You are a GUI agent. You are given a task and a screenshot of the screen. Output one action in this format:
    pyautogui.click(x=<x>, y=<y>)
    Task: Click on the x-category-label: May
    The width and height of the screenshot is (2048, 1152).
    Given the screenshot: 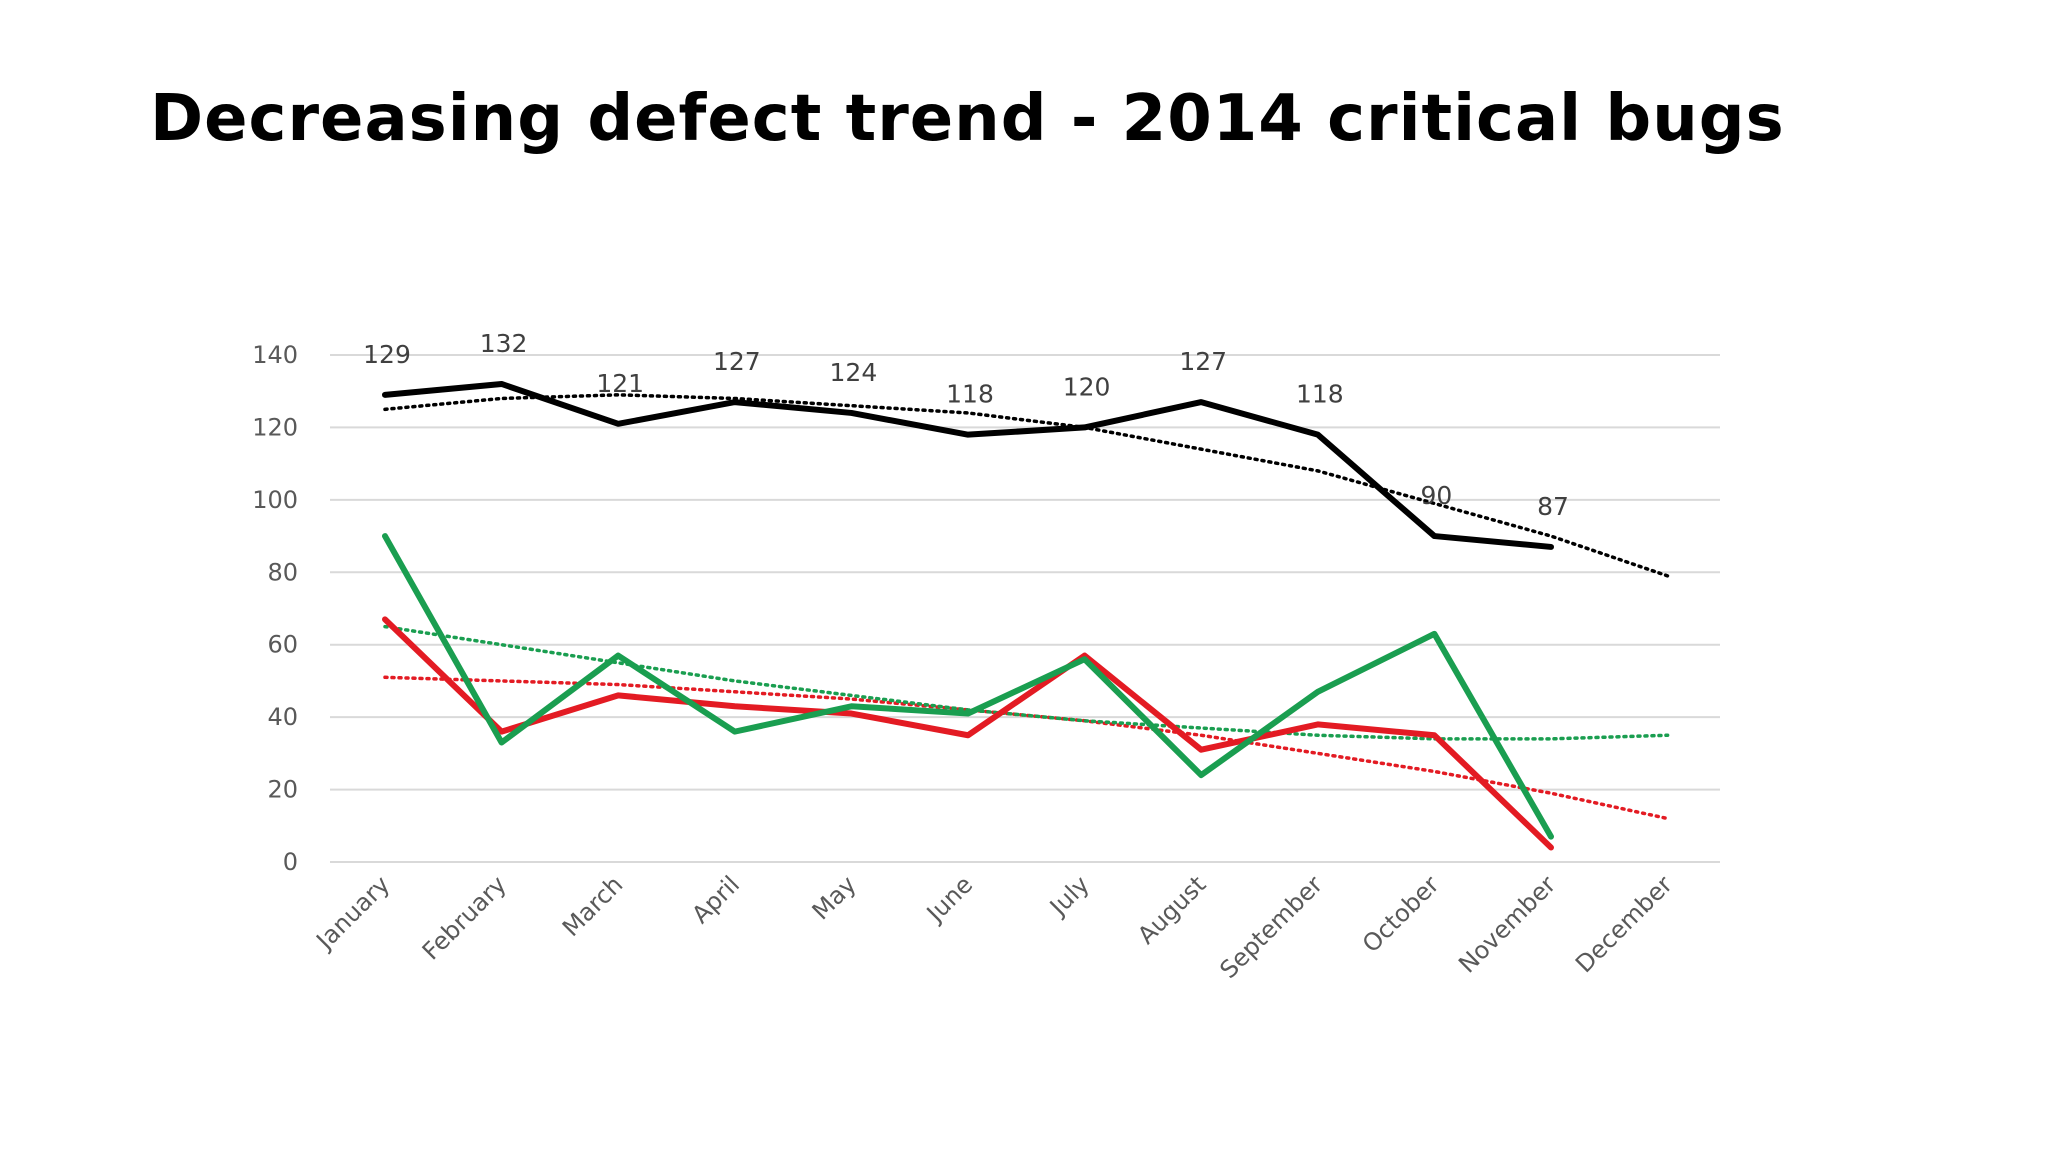 What is the action you would take?
    pyautogui.click(x=834, y=897)
    